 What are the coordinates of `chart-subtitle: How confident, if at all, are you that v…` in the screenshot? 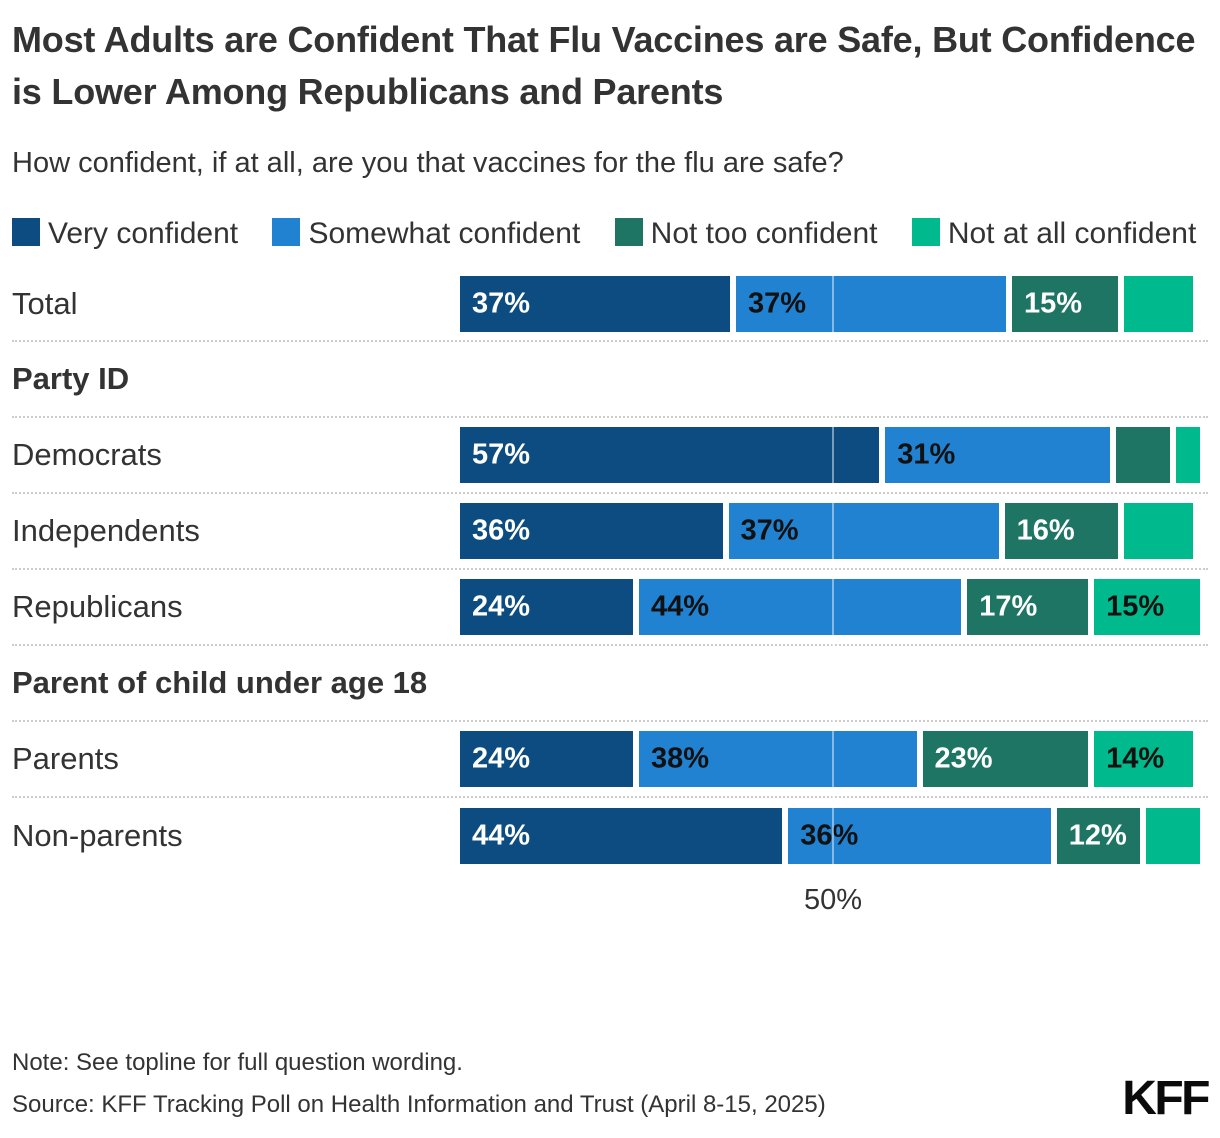 It's located at (428, 163).